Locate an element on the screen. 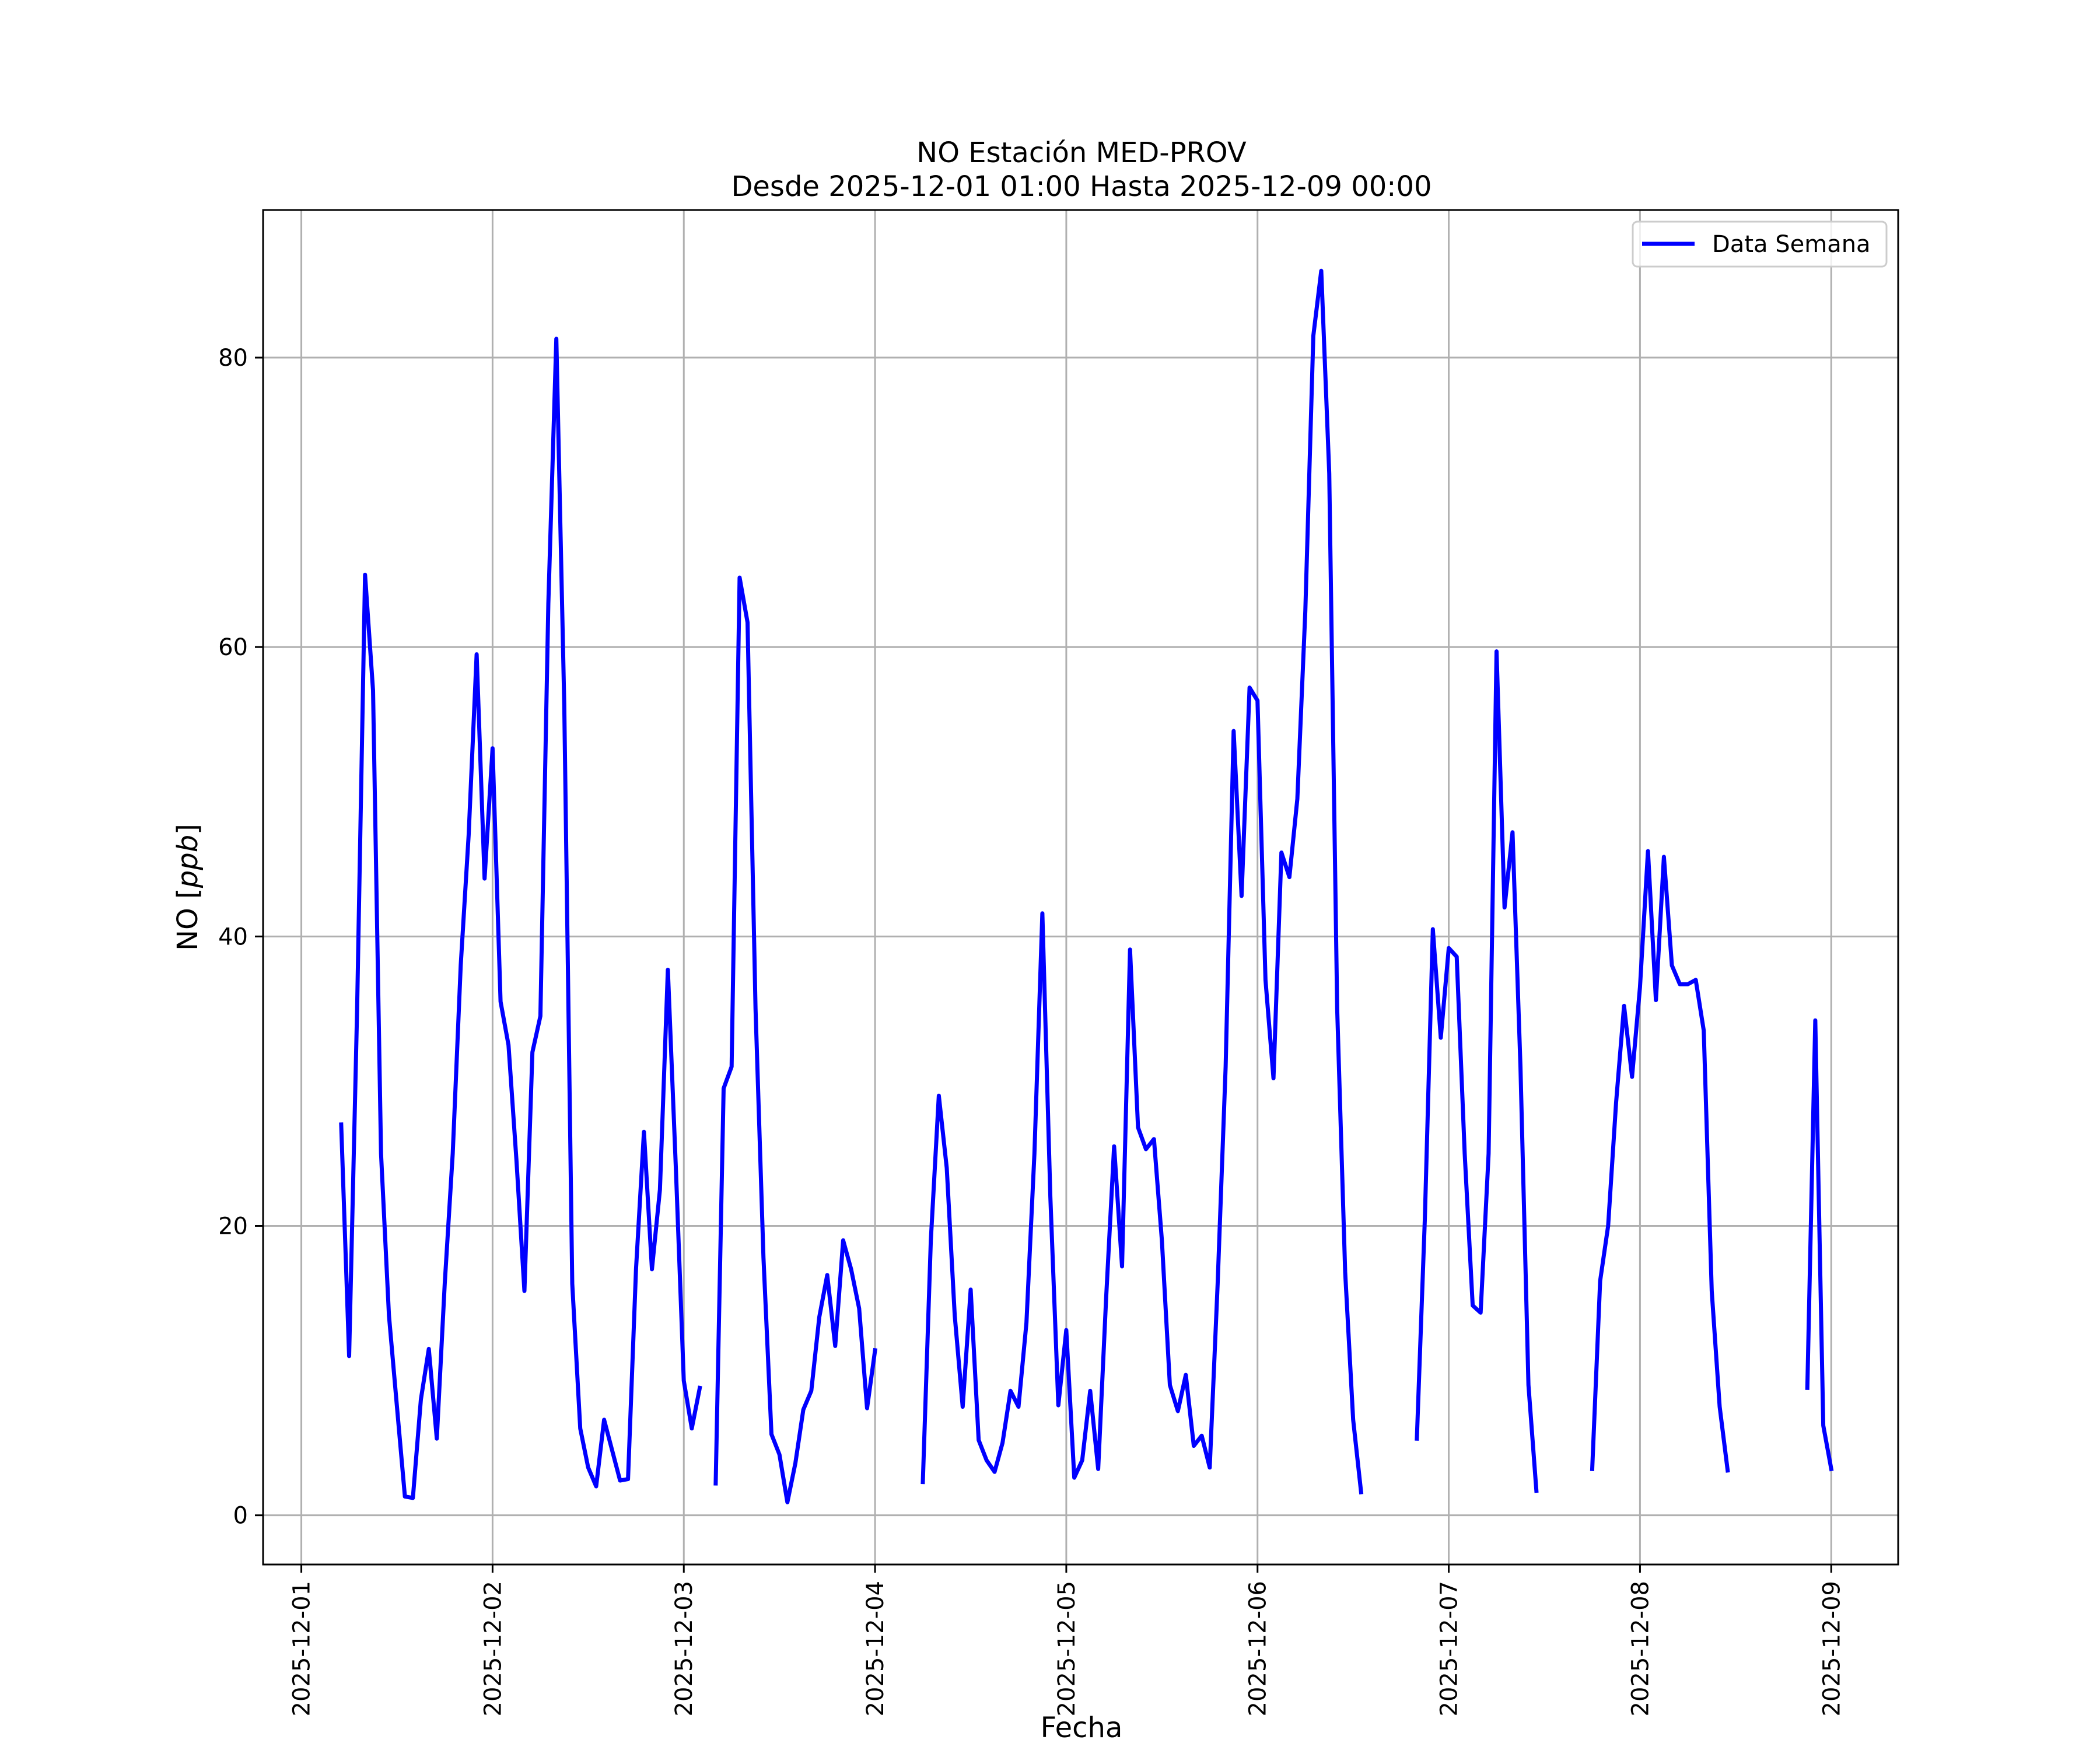  x-tick-label: 2025-12-08 is located at coordinates (1640, 1648).